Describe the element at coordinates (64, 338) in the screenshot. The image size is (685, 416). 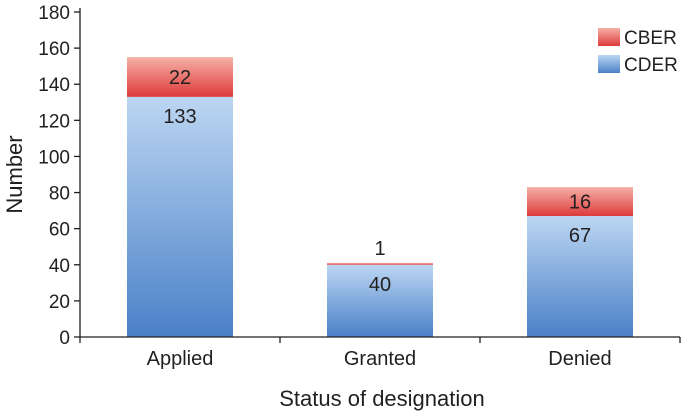
I see `y-tick-label-0: 0` at that location.